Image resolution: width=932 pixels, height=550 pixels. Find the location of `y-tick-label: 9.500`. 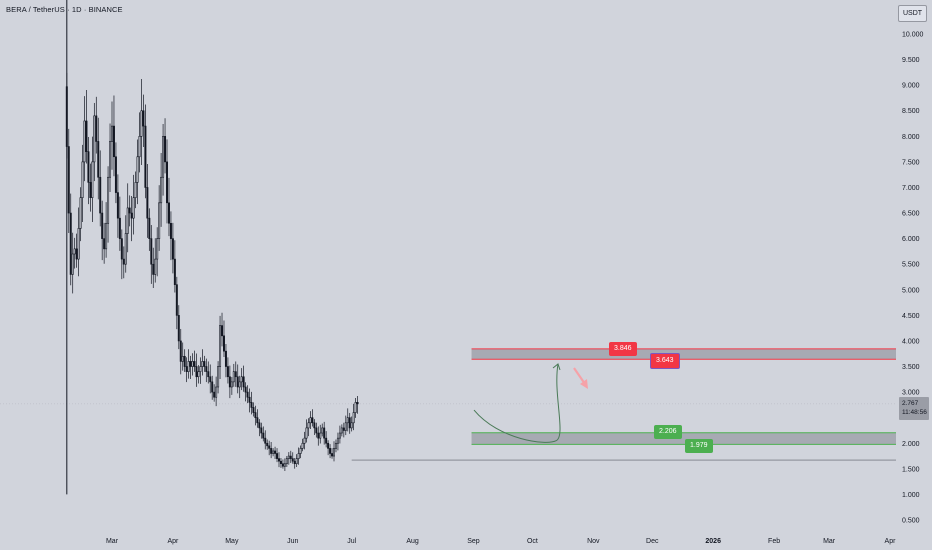

y-tick-label: 9.500 is located at coordinates (911, 60).